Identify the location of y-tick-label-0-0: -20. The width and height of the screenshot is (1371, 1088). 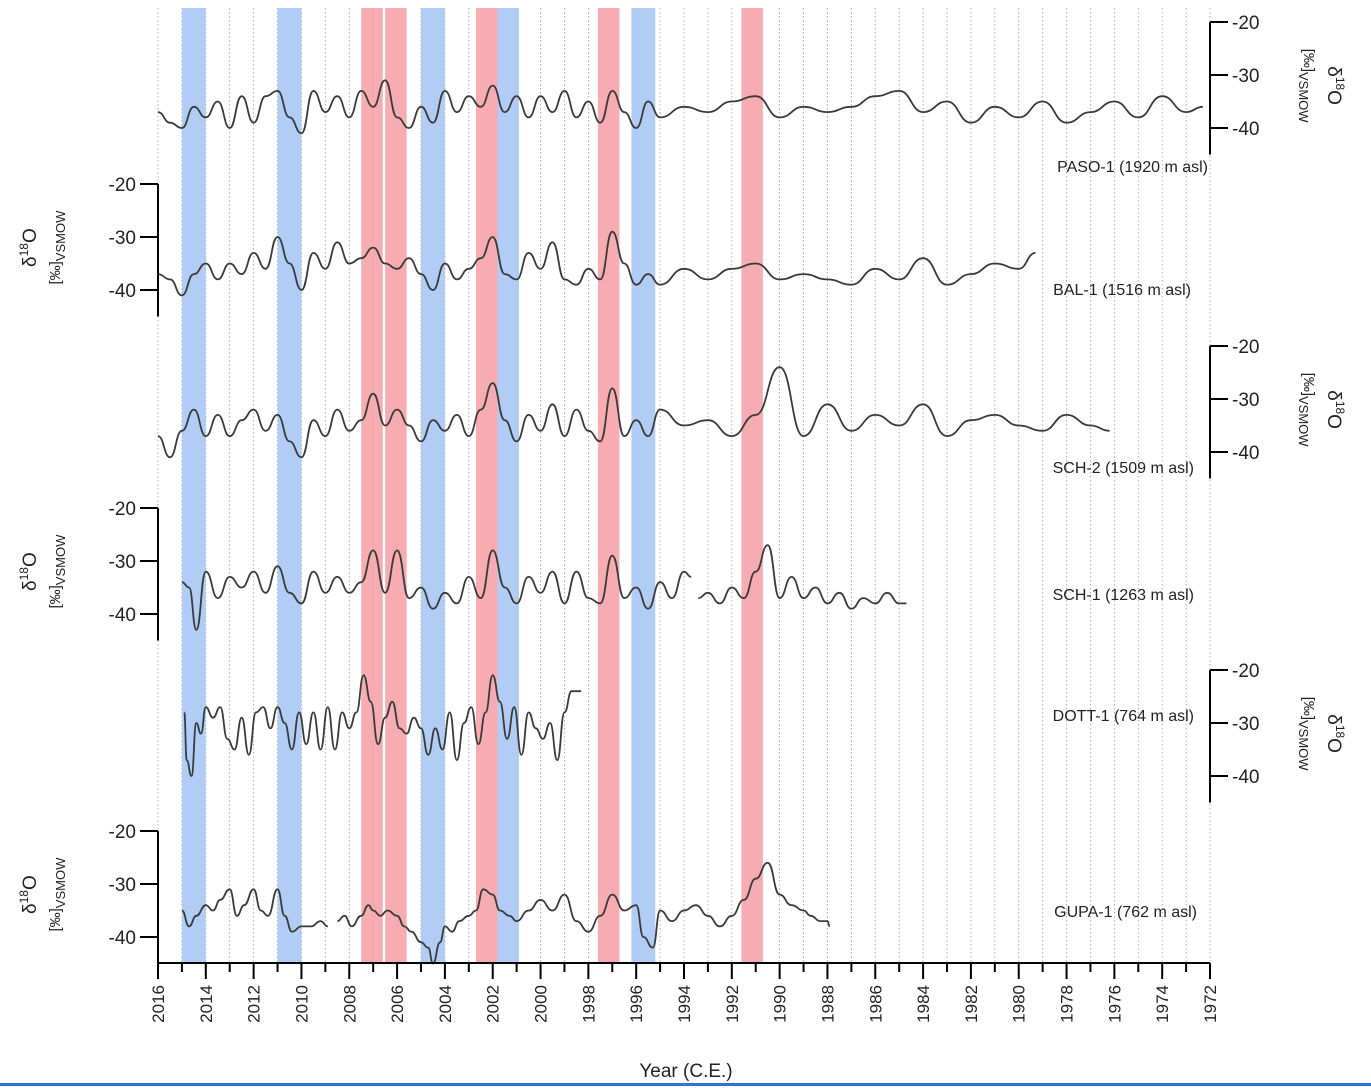
(1245, 23).